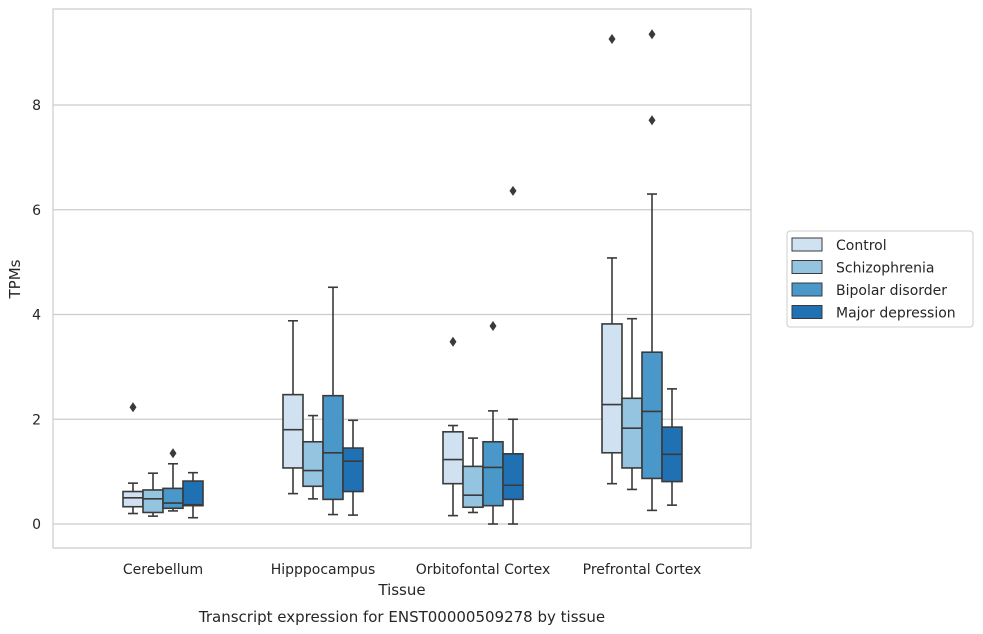  Describe the element at coordinates (885, 269) in the screenshot. I see `legend-label: Schizophrenia` at that location.